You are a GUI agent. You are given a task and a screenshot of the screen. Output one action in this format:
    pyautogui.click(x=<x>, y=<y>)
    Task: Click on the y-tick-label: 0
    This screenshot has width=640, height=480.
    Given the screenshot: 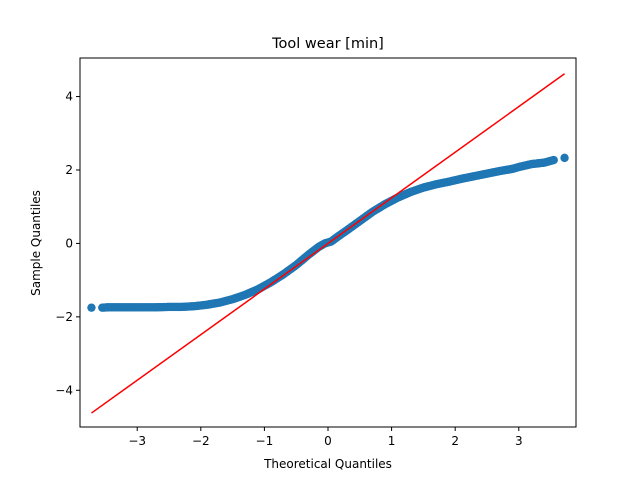 What is the action you would take?
    pyautogui.click(x=69, y=243)
    